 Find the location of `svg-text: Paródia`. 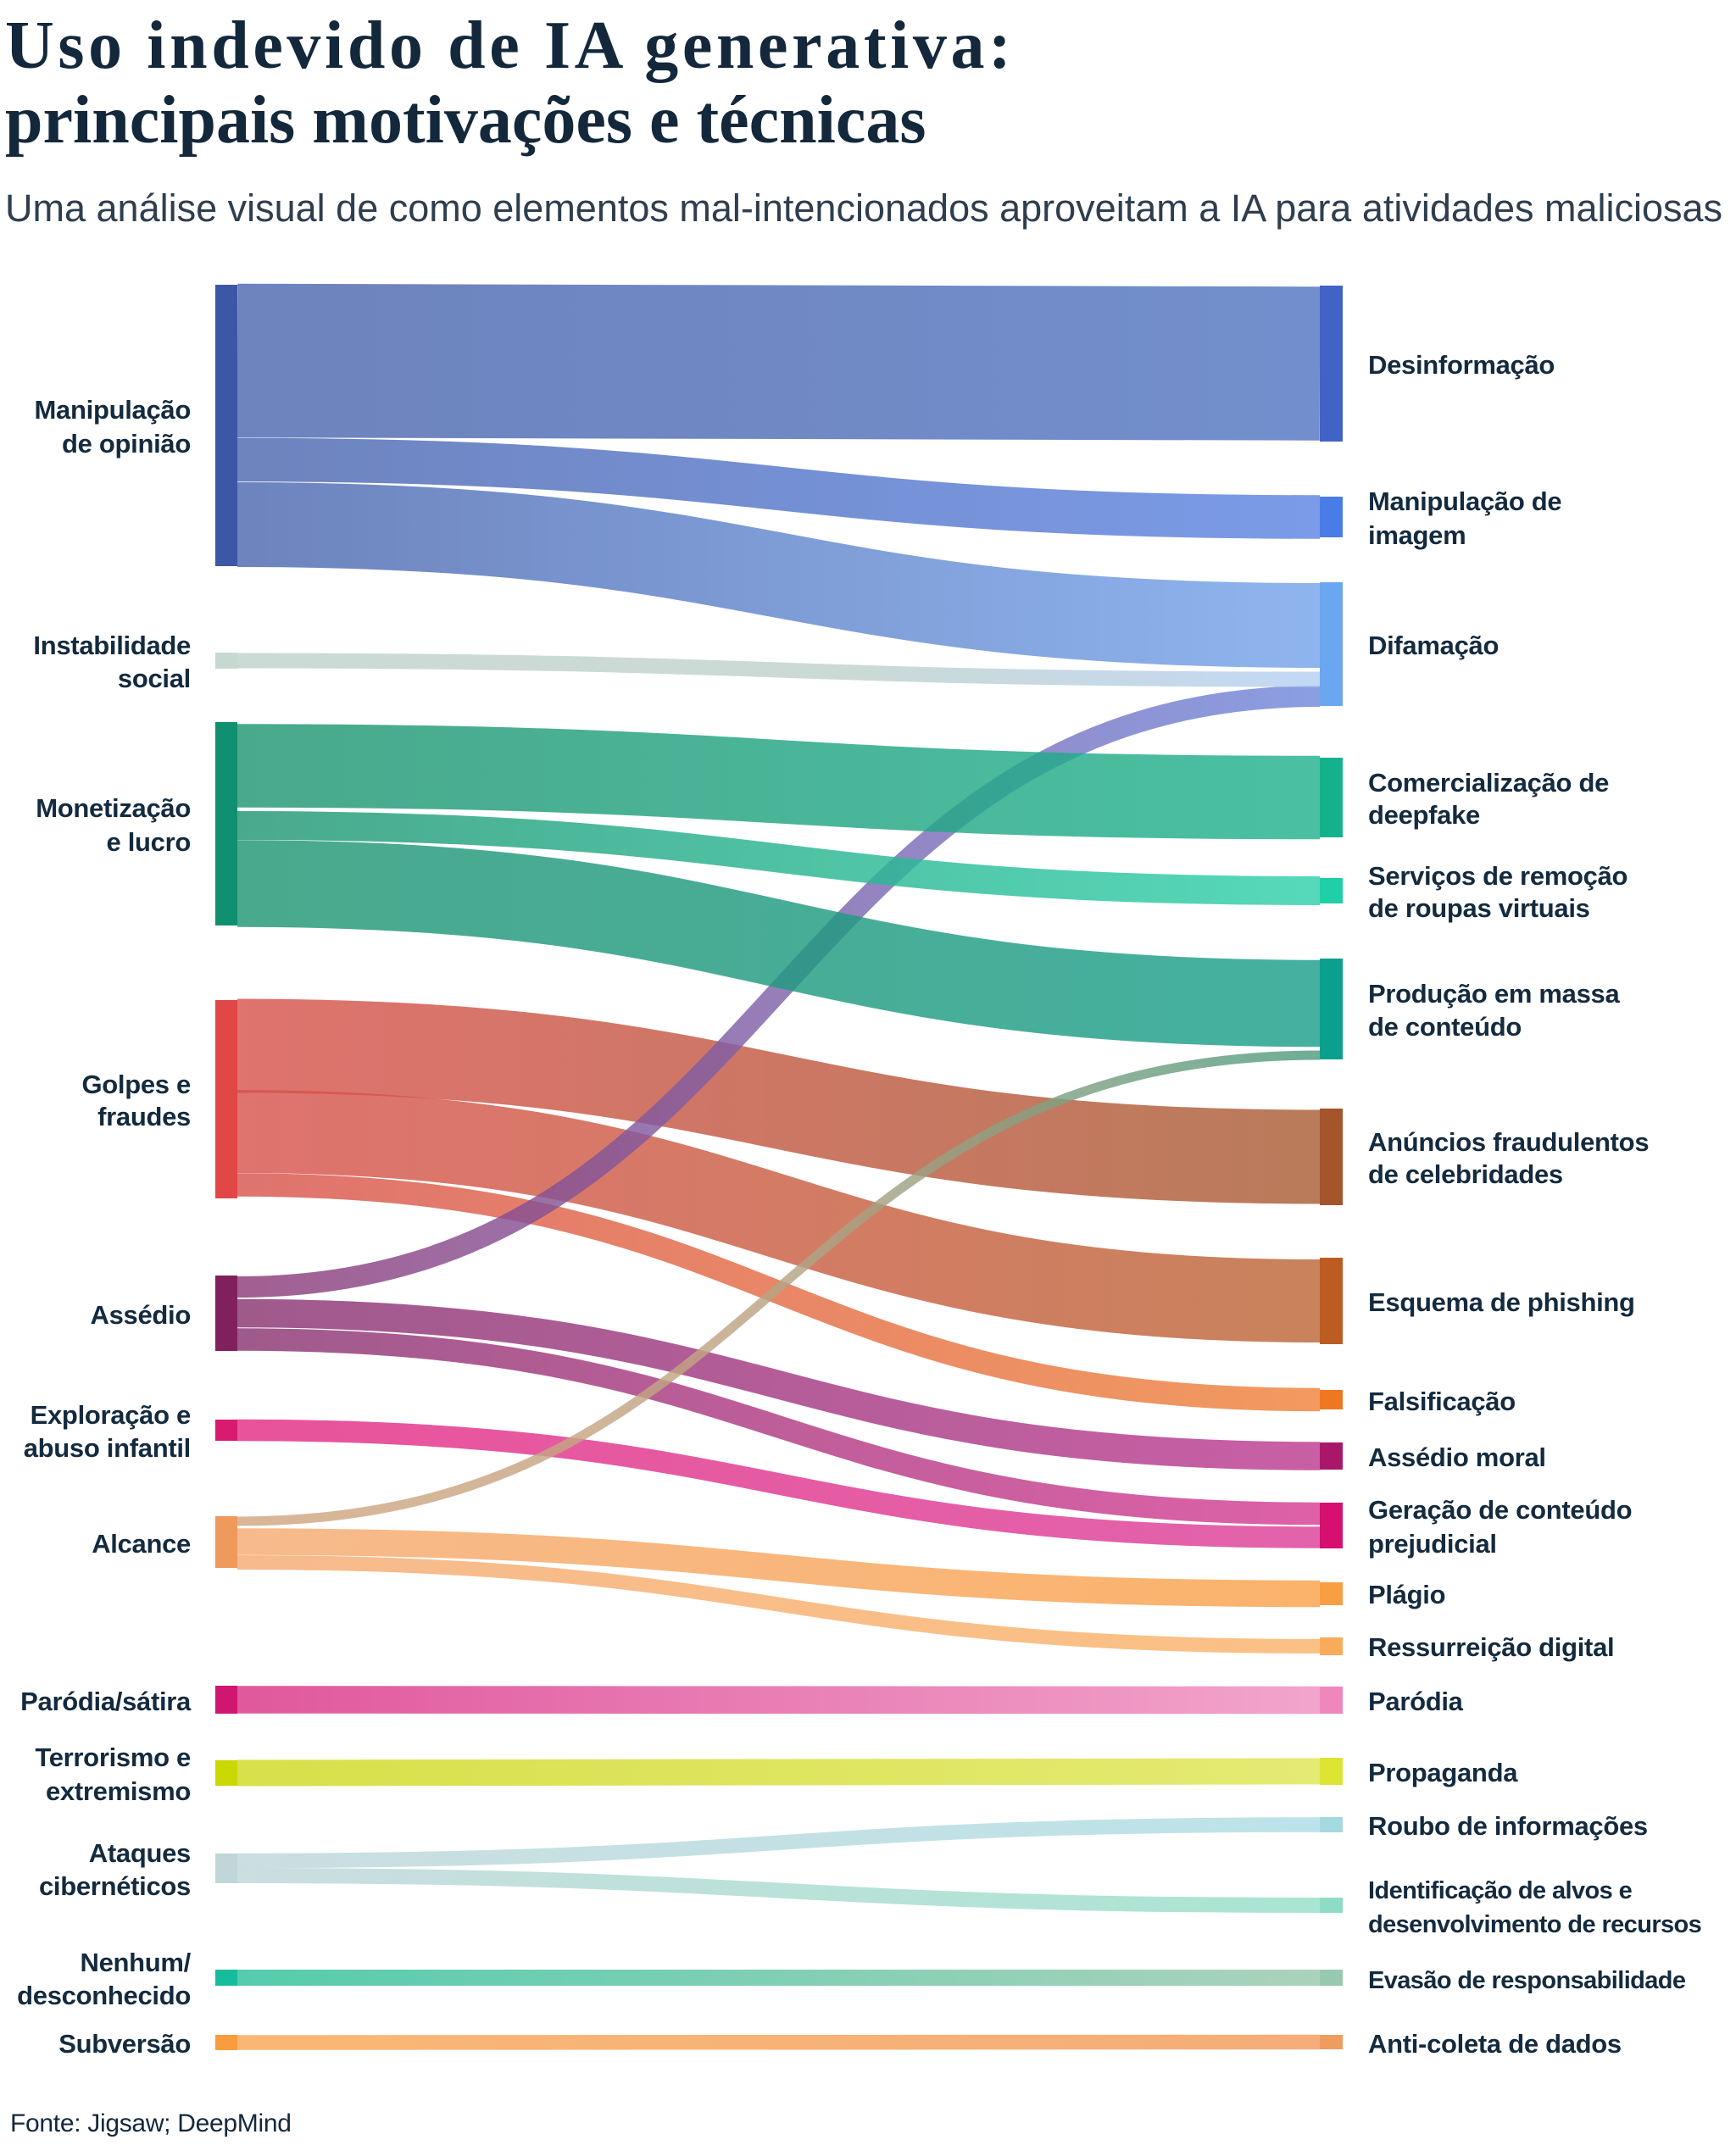

svg-text: Paródia is located at coordinates (1416, 1701).